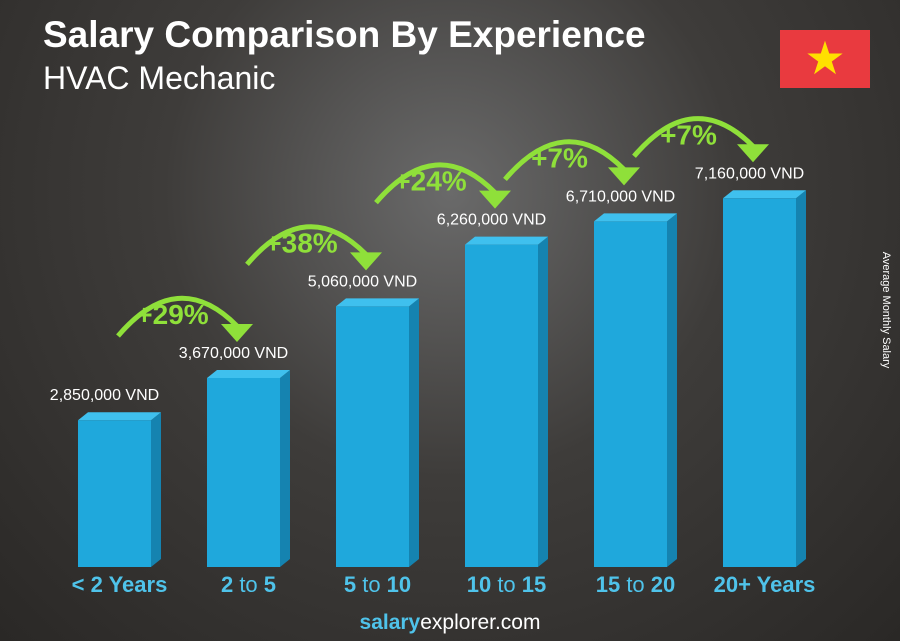 Image resolution: width=900 pixels, height=641 pixels. I want to click on category-label: < 2 Years, so click(120, 584).